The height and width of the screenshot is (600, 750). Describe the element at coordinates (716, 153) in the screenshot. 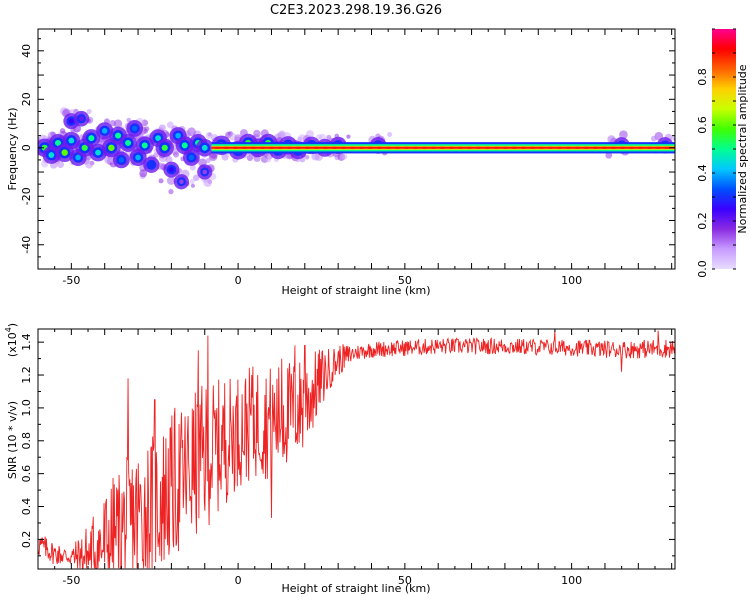

I see `colorbar-axis: 0.0 0.2 0.4 0.6 0.8` at that location.